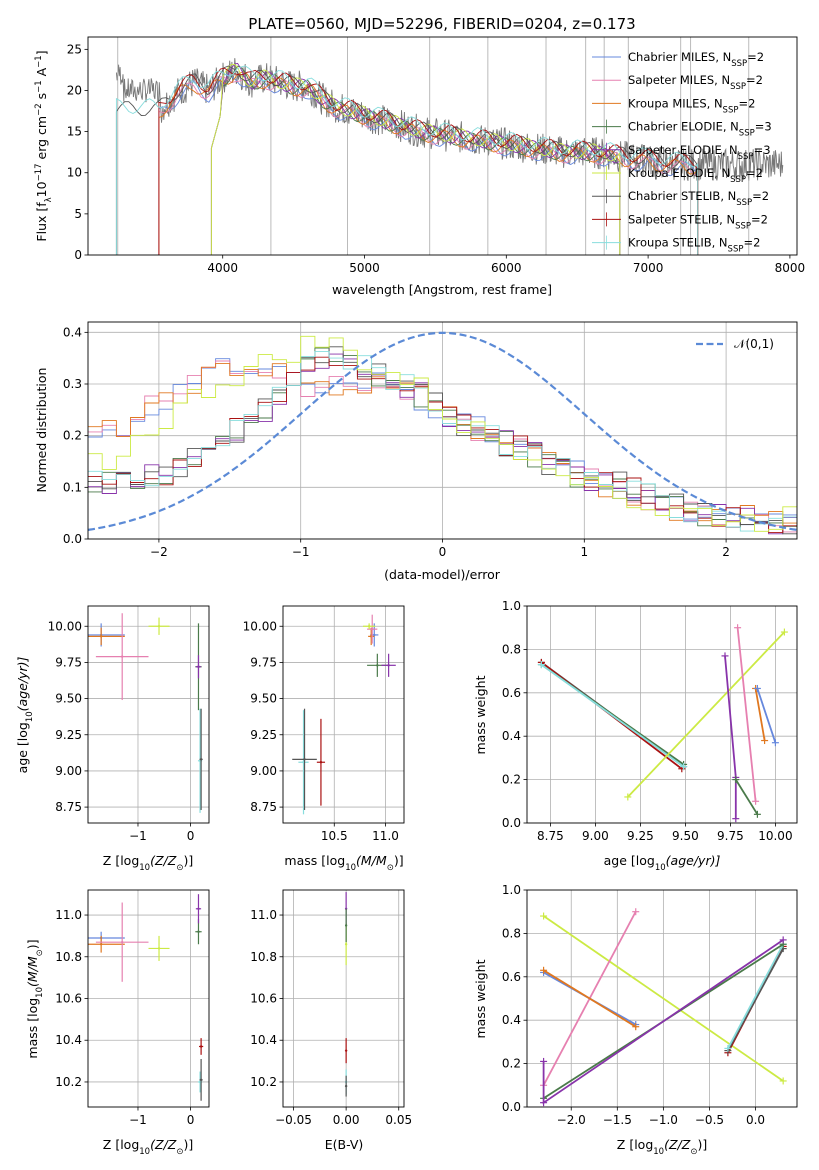 The height and width of the screenshot is (1170, 819). I want to click on x-tick-label: 2, so click(726, 552).